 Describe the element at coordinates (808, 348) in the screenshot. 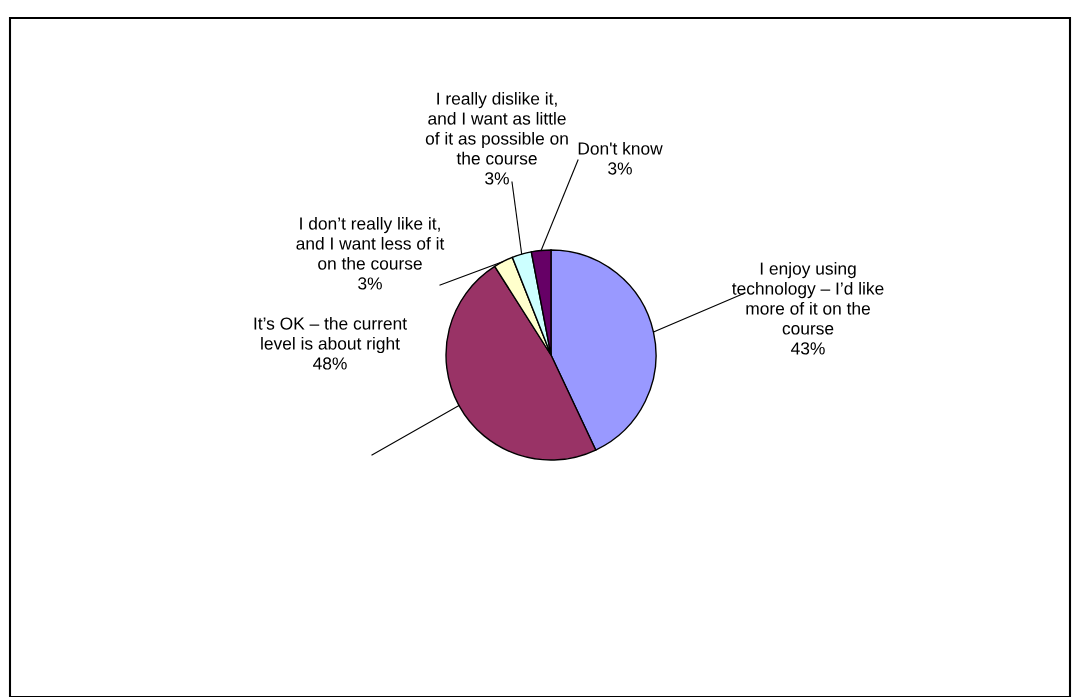

I see `data-label: 43%` at that location.